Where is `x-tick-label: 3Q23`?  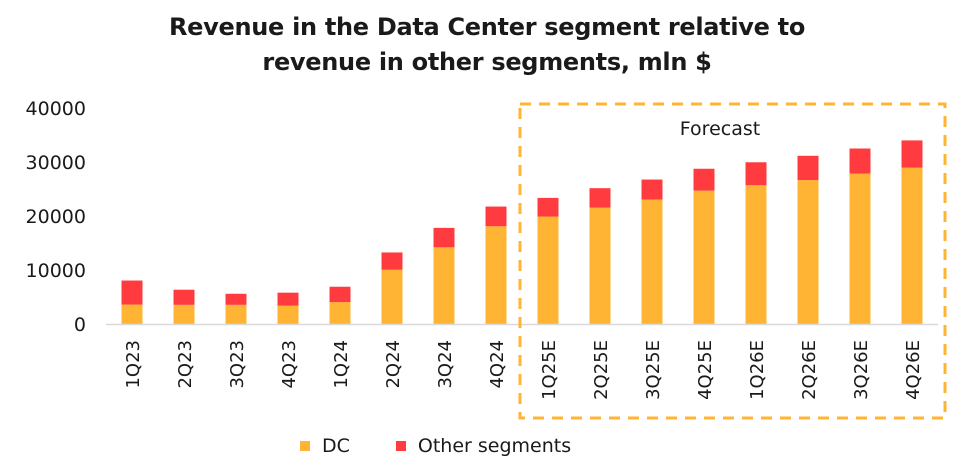 x-tick-label: 3Q23 is located at coordinates (237, 364).